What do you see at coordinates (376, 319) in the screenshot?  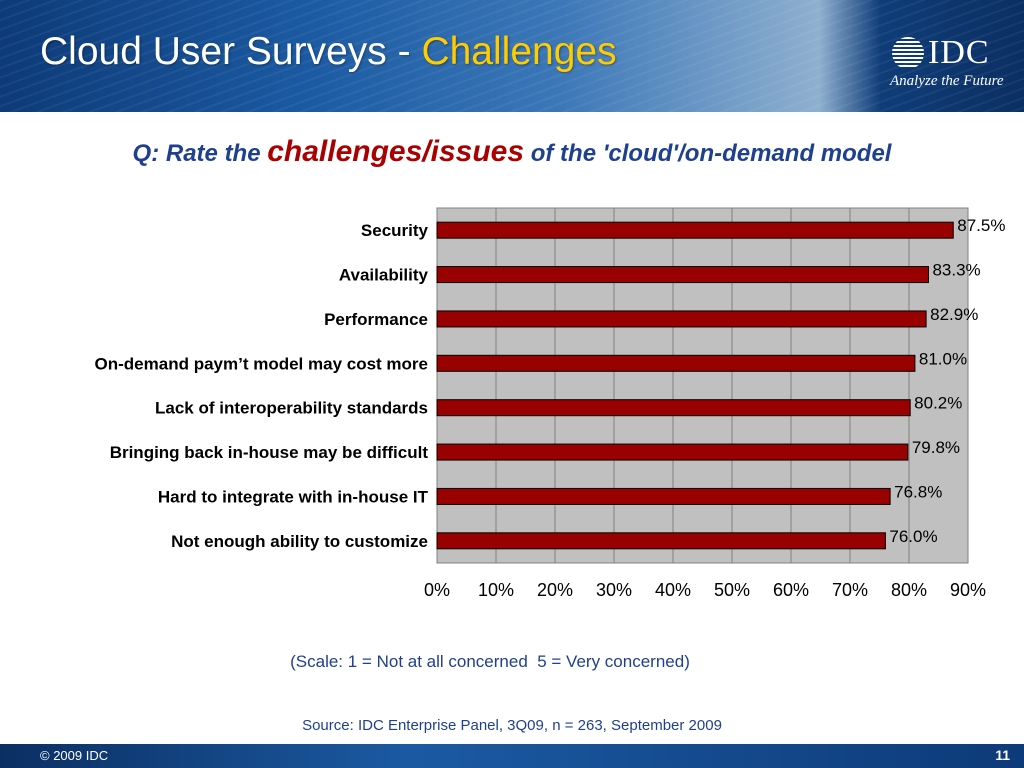 I see `category-label: Performance` at bounding box center [376, 319].